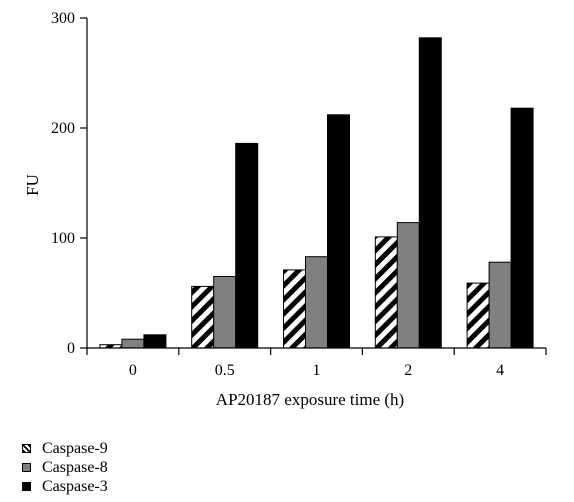 Image resolution: width=574 pixels, height=502 pixels. I want to click on y-axis-title: FU, so click(32, 185).